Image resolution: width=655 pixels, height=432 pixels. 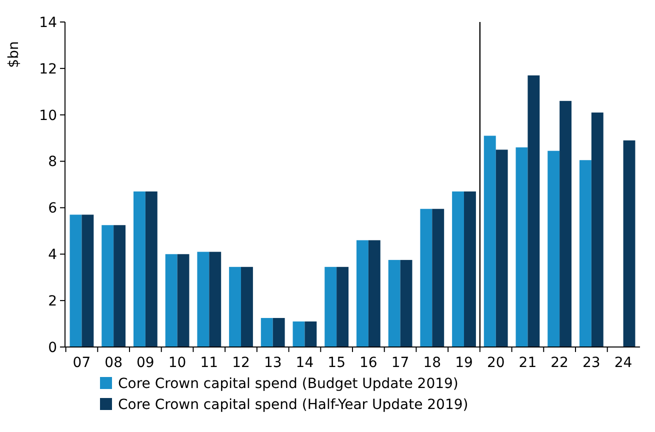 I want to click on x-tick-label: 08, so click(x=113, y=363).